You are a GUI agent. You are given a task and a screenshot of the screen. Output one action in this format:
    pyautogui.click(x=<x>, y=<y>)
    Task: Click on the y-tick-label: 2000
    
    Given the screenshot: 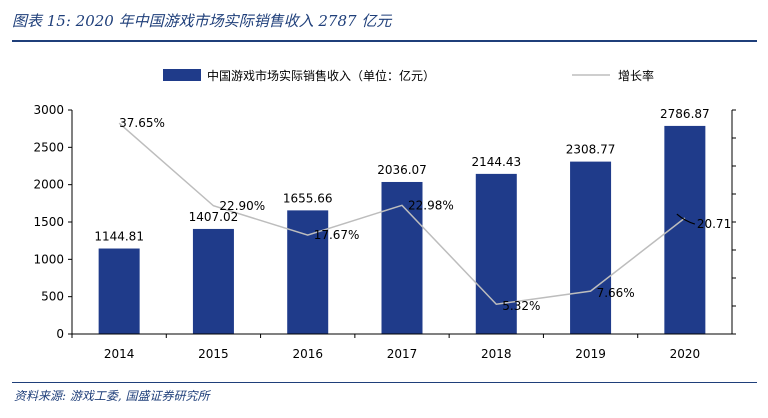 What is the action you would take?
    pyautogui.click(x=48, y=185)
    